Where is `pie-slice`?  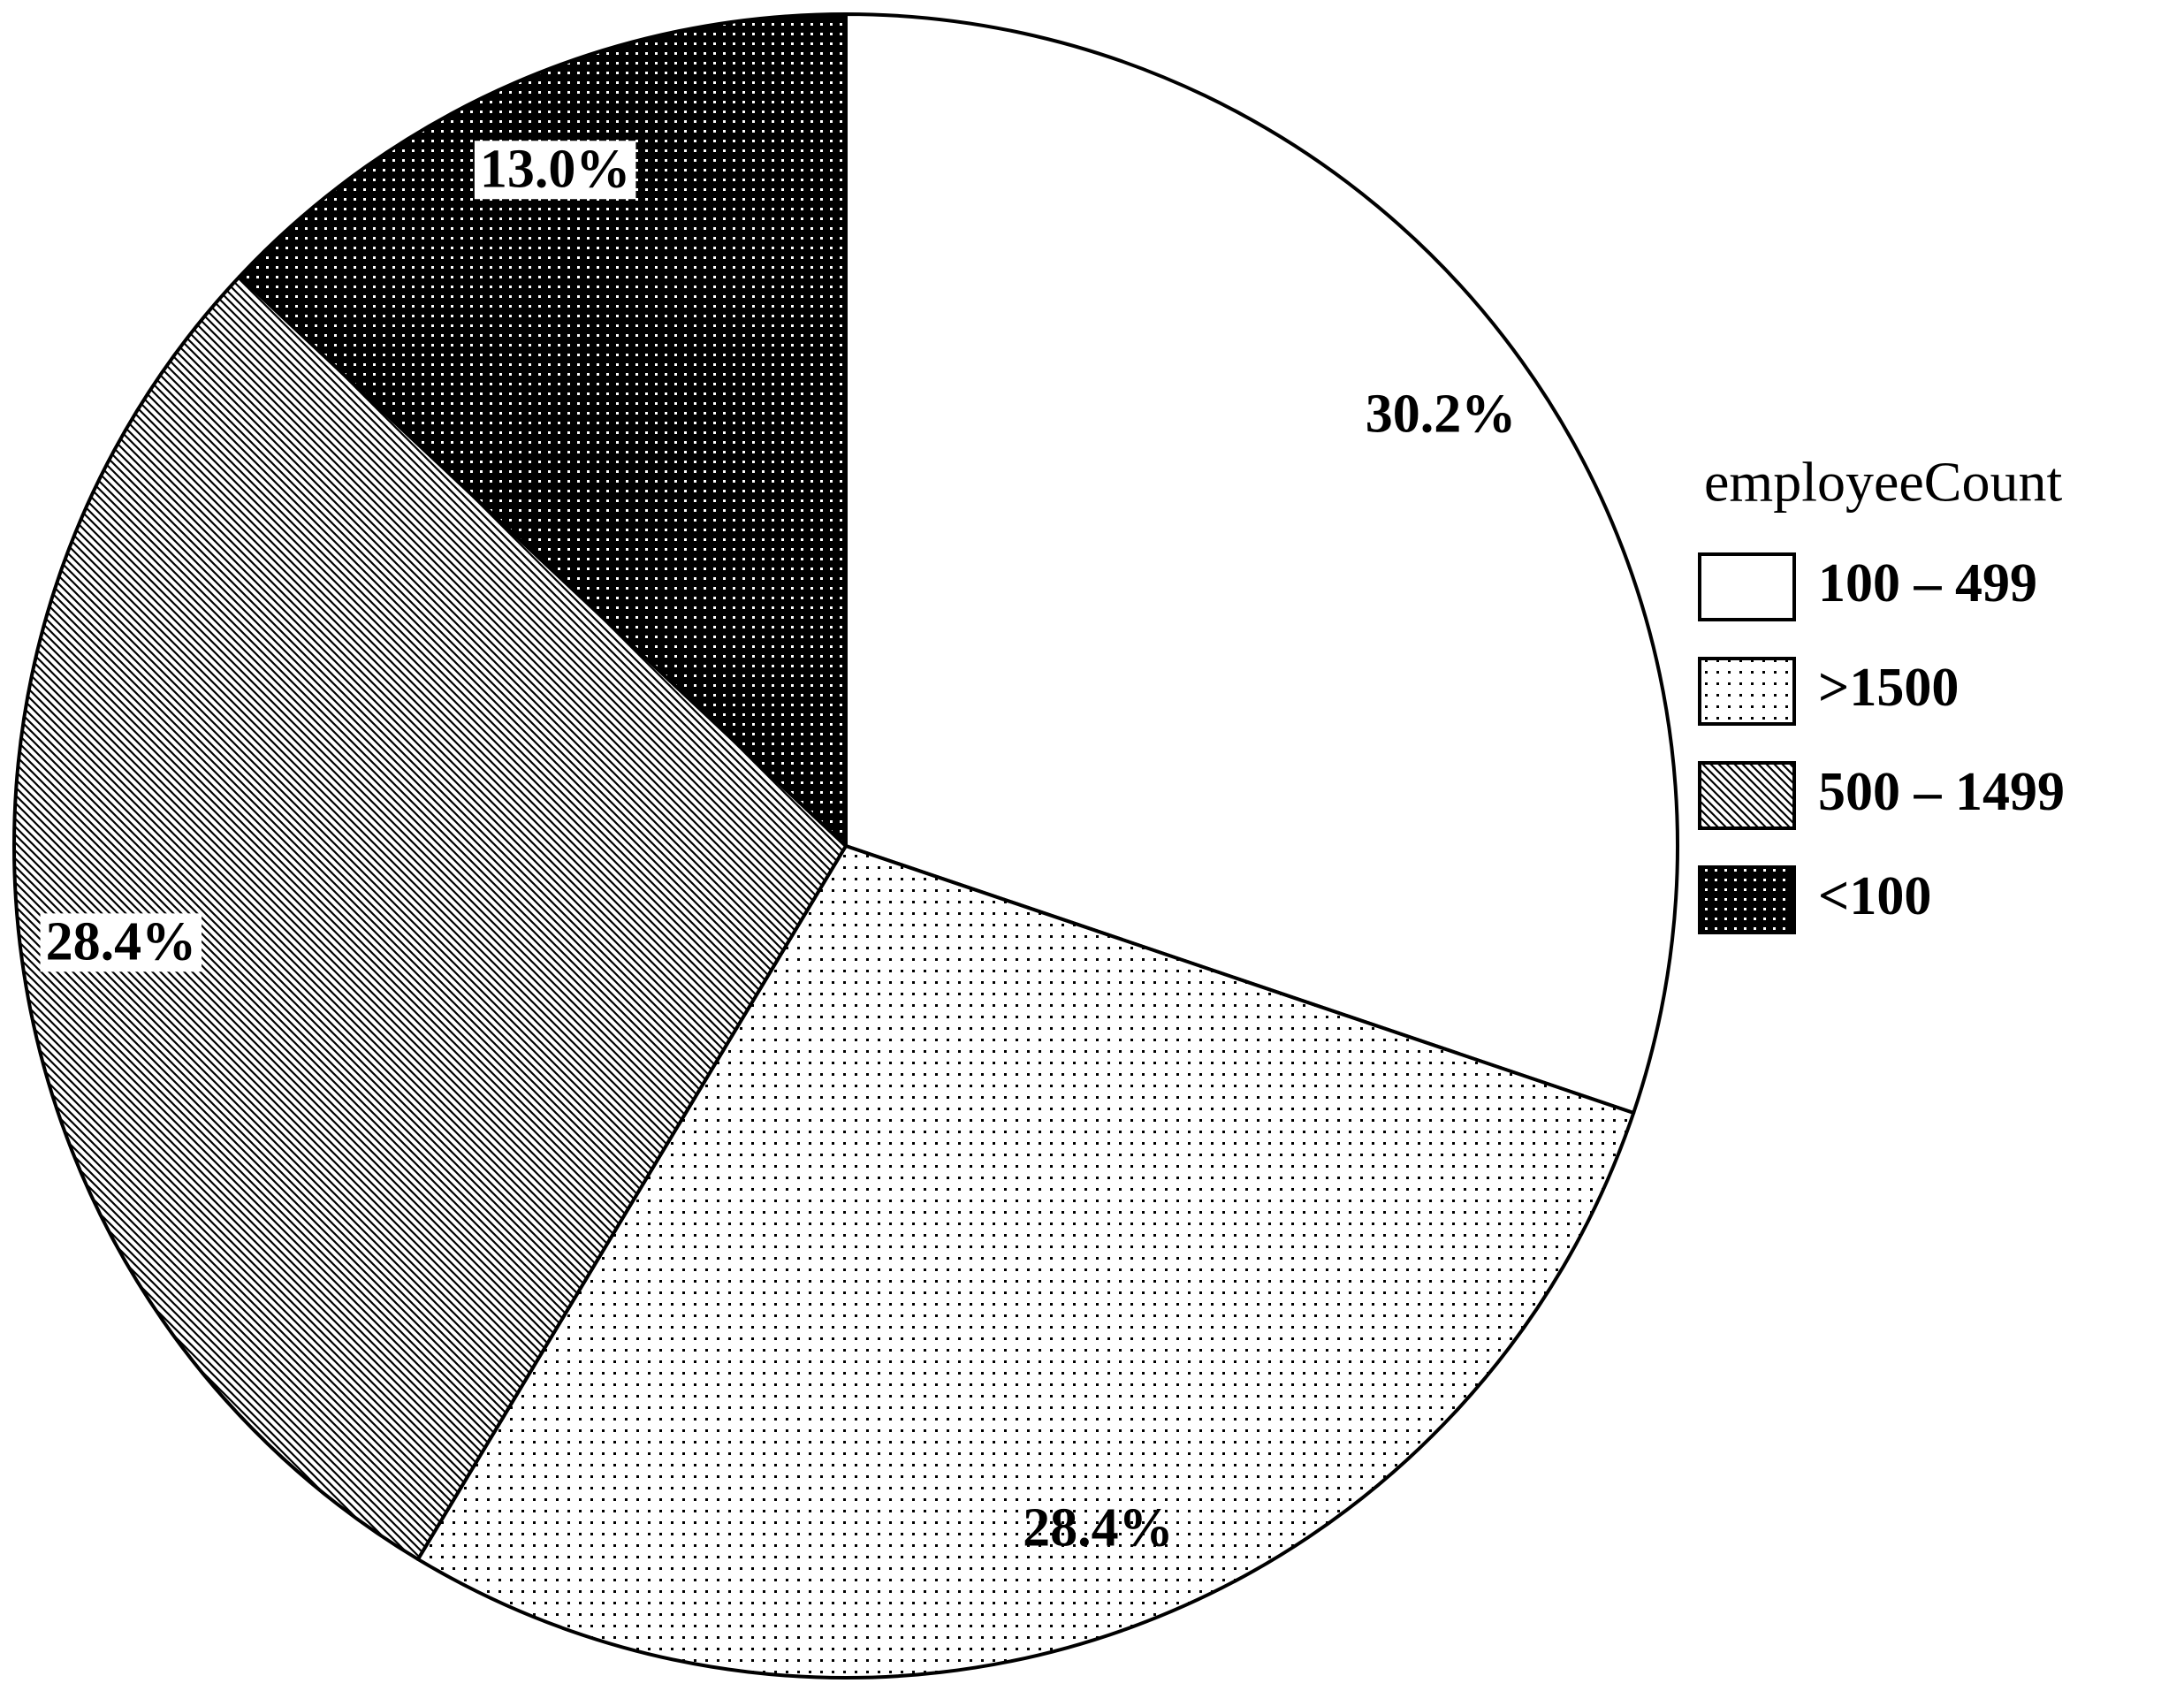
pie-slice is located at coordinates (543, 430).